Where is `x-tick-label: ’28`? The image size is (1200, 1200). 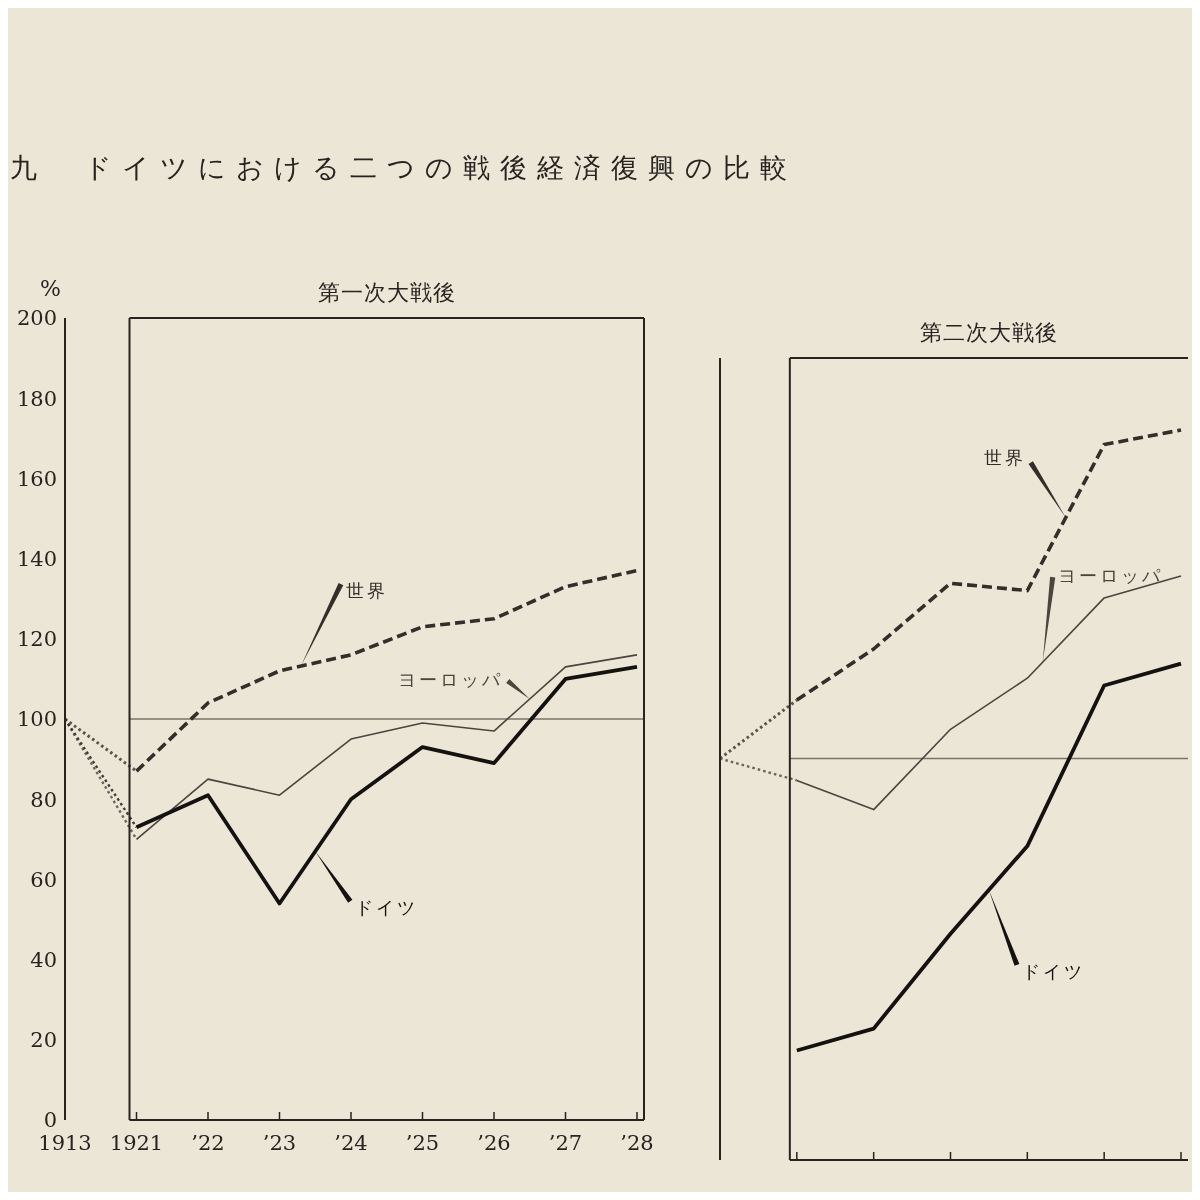 x-tick-label: ’28 is located at coordinates (637, 1142).